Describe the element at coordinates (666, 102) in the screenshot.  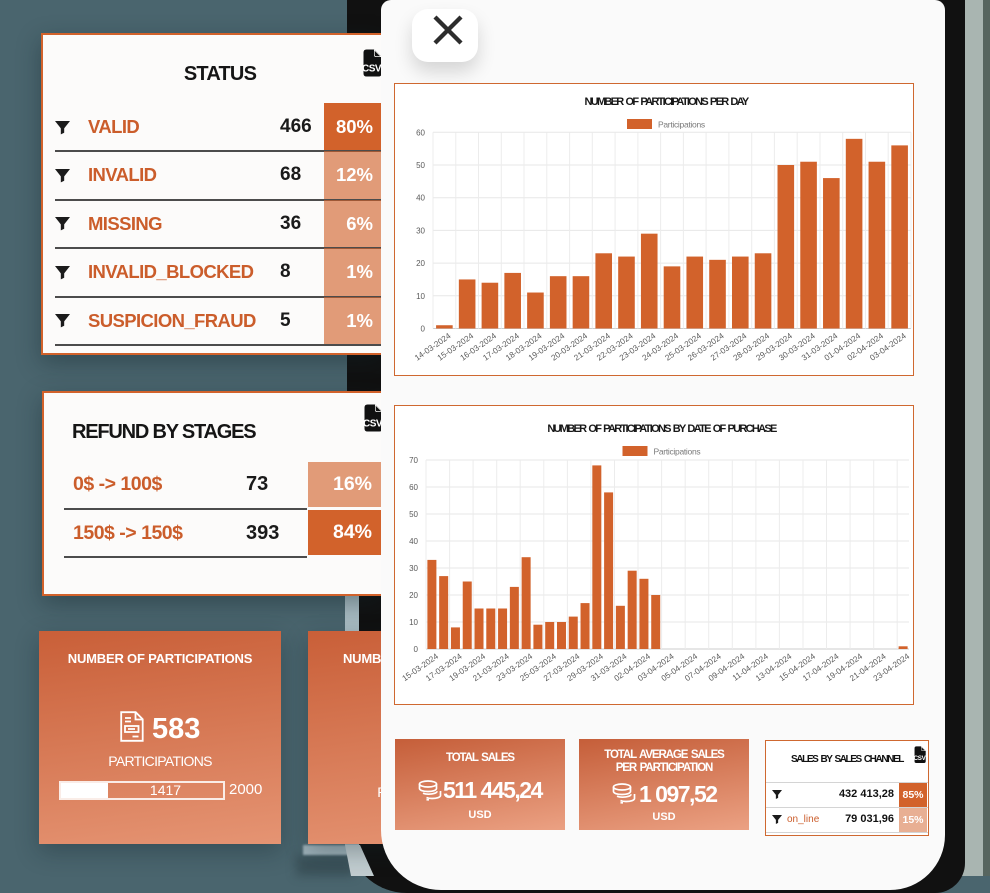
I see `svg-text:NUMBER OF PARTICIPATIONS PER D: NUMBER OF PARTICIPATIONS PER DAY` at that location.